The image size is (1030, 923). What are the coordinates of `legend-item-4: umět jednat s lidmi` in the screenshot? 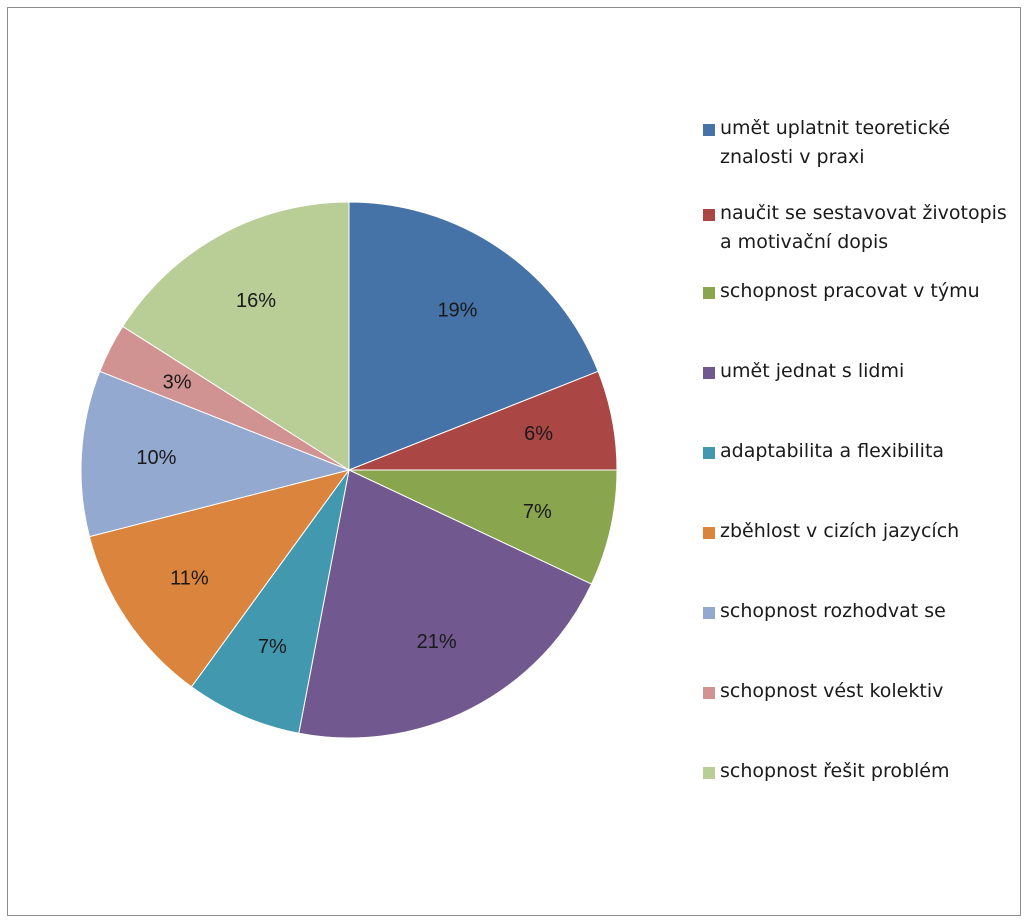 It's located at (859, 373).